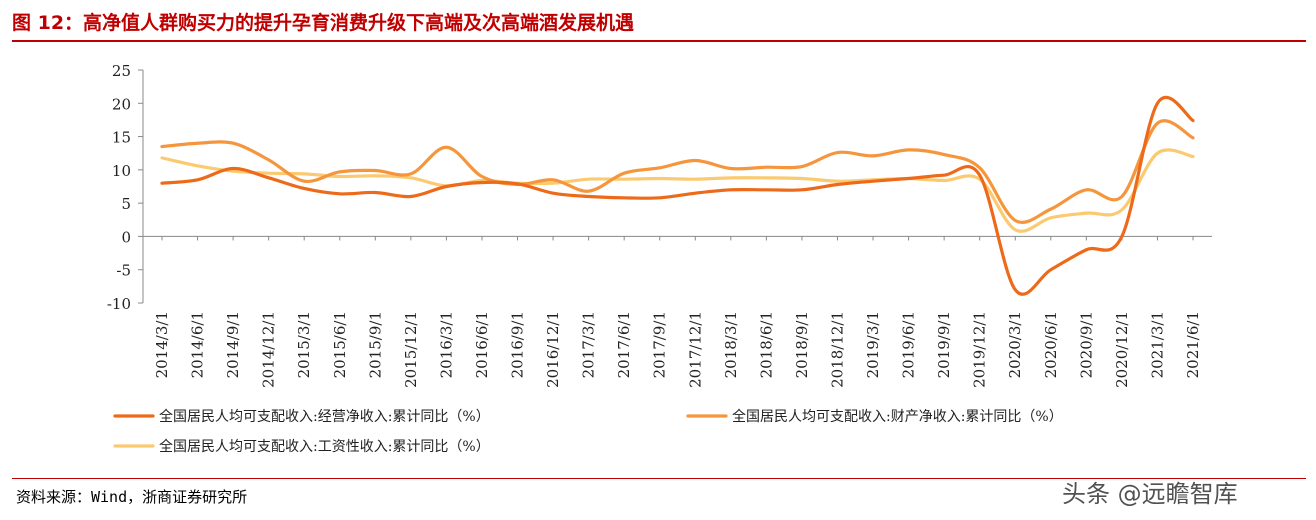 This screenshot has width=1316, height=520. I want to click on x-tick-label: 2020/6/1, so click(1051, 344).